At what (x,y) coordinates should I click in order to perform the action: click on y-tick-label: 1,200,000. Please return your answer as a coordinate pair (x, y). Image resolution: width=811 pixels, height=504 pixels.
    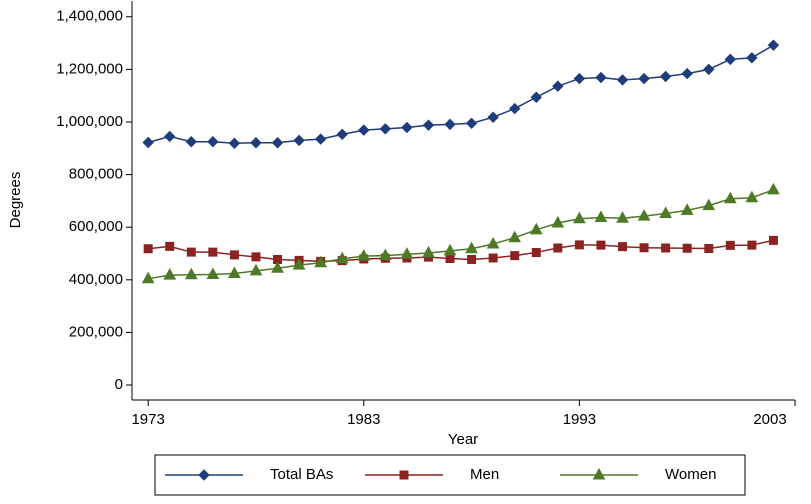
    Looking at the image, I should click on (89, 68).